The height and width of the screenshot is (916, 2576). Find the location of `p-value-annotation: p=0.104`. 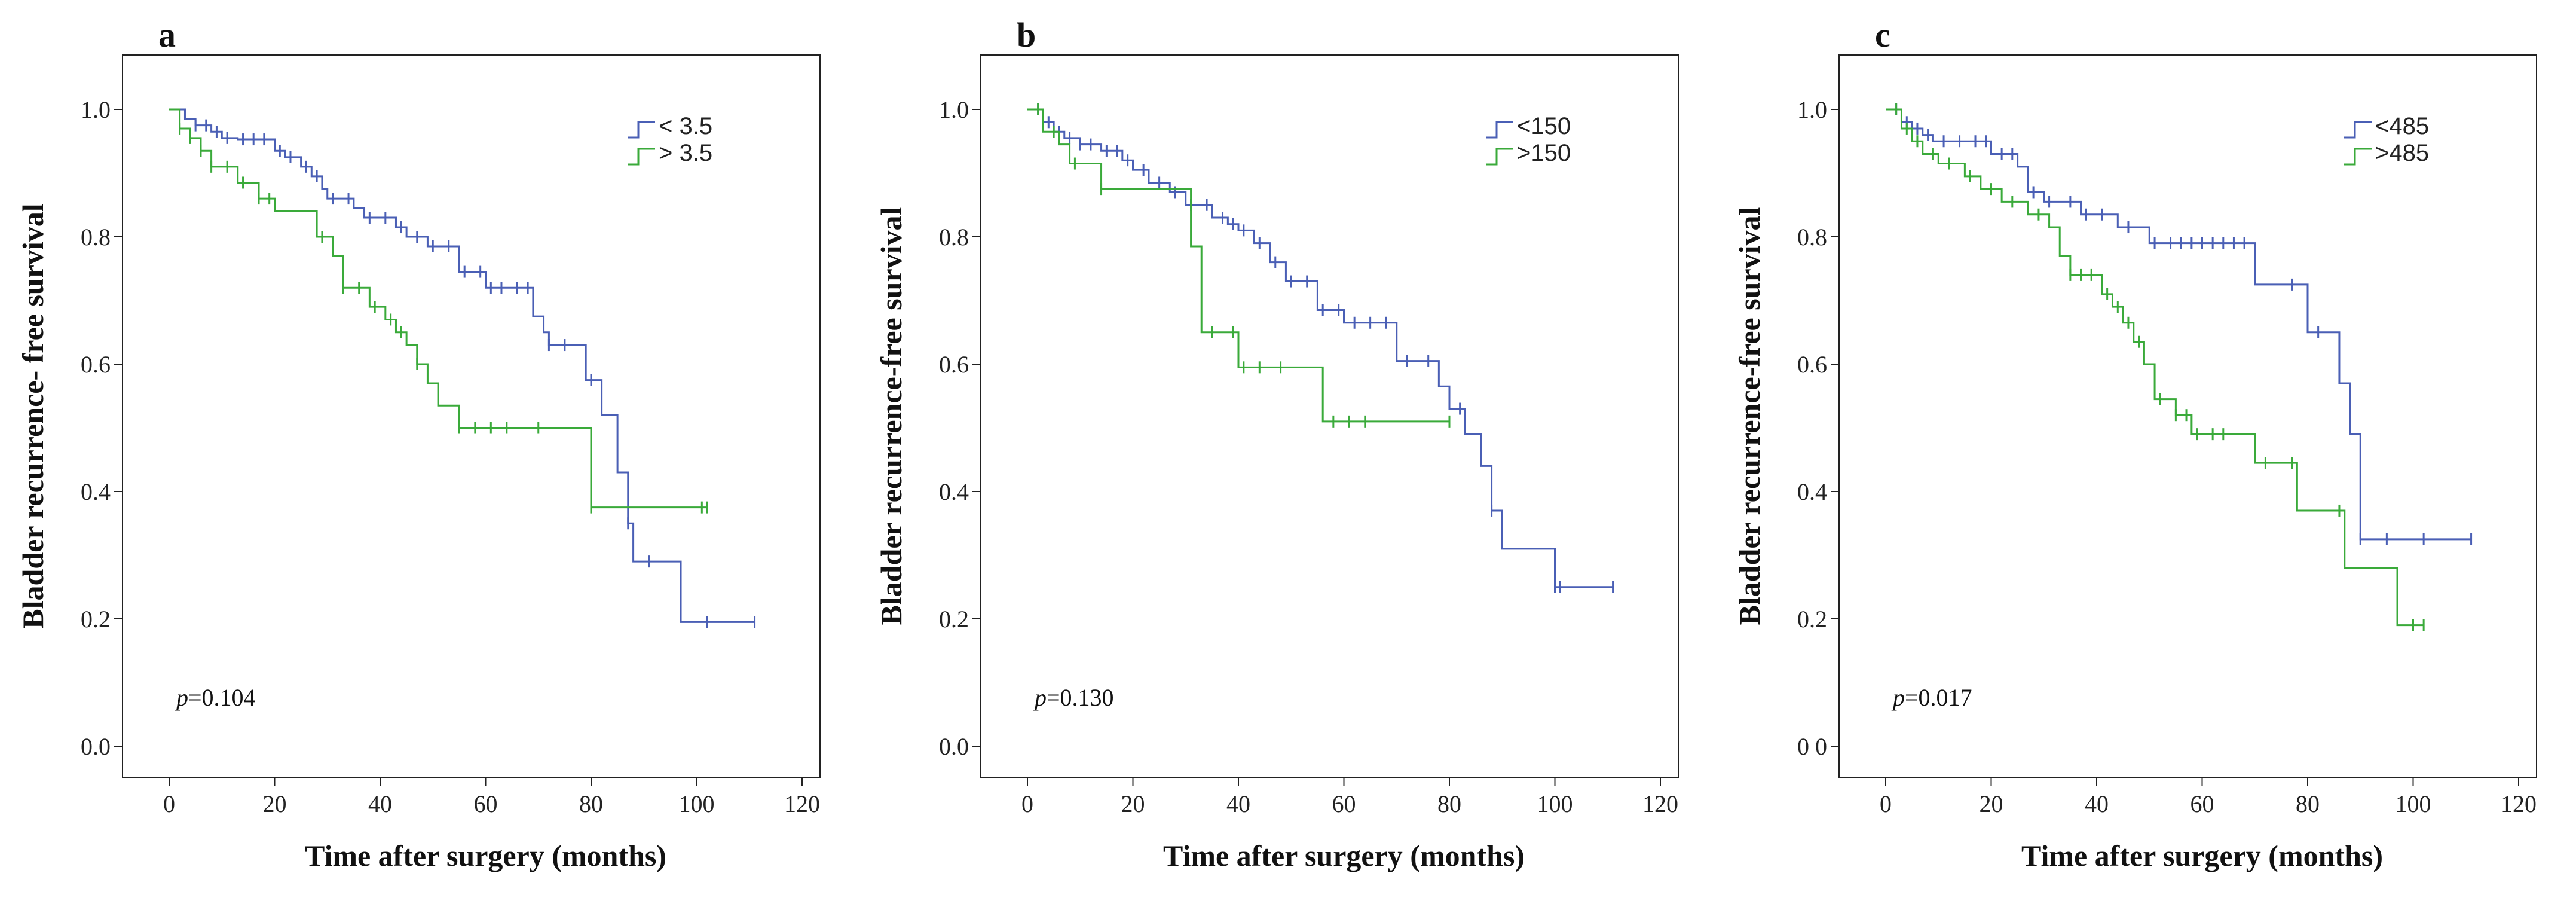

p-value-annotation: p=0.104 is located at coordinates (215, 697).